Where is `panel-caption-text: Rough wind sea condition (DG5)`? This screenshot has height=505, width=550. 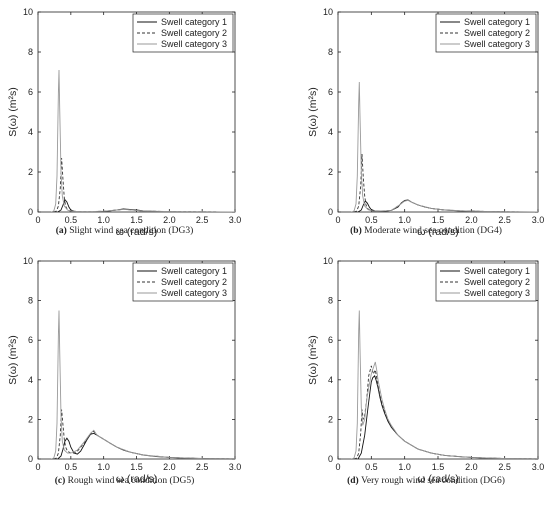
panel-caption-text: Rough wind sea condition (DG5) is located at coordinates (131, 480).